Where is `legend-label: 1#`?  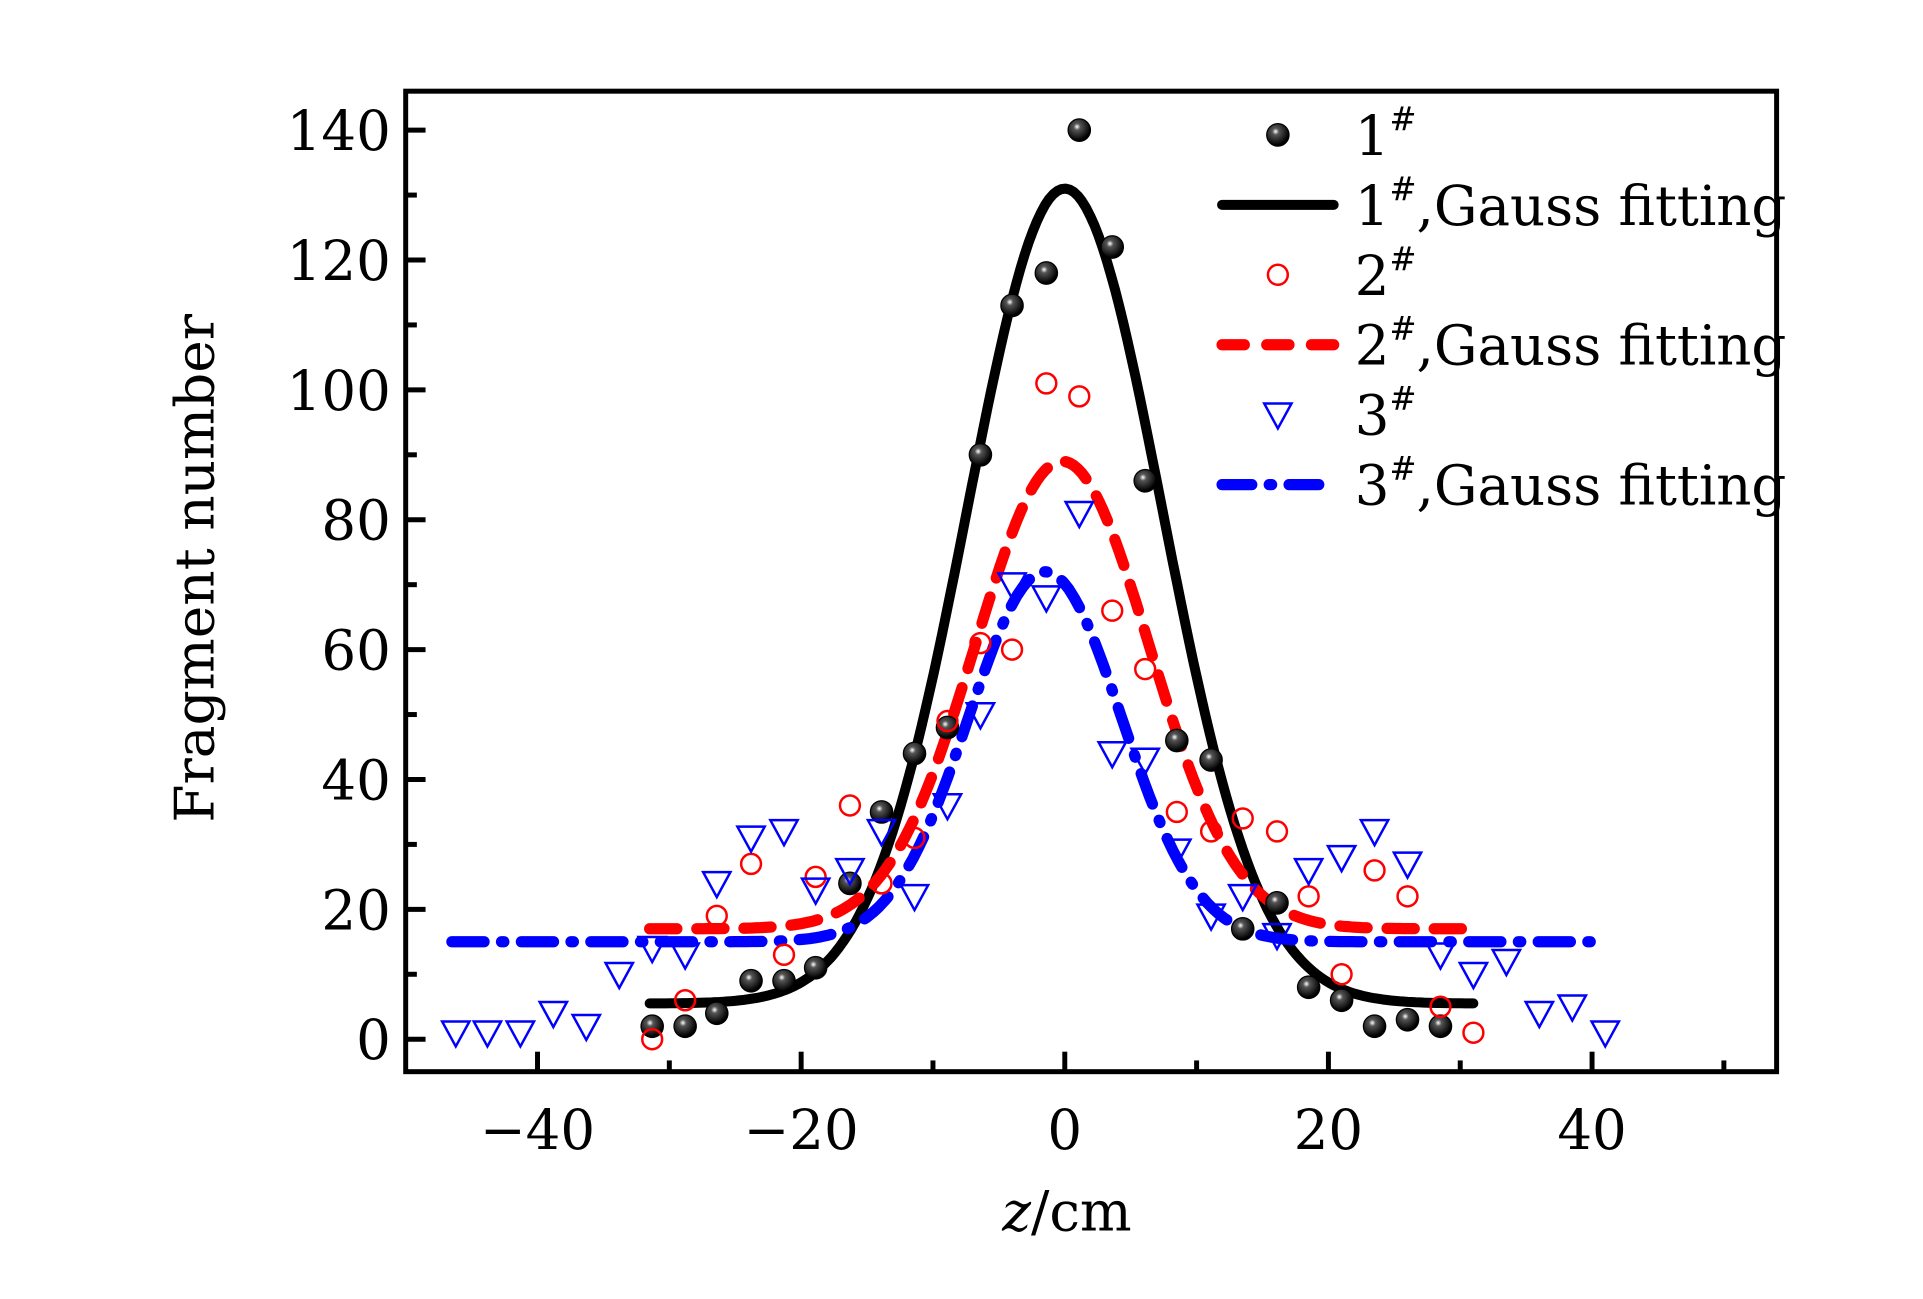
legend-label: 1# is located at coordinates (1386, 134).